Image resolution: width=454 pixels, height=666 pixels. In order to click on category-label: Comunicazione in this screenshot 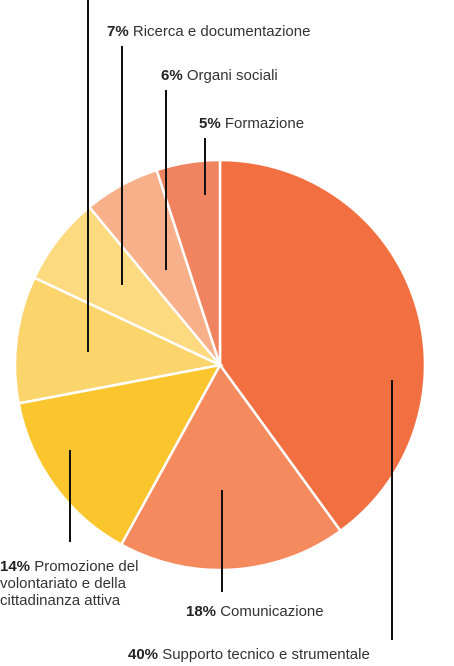, I will do `click(272, 611)`.